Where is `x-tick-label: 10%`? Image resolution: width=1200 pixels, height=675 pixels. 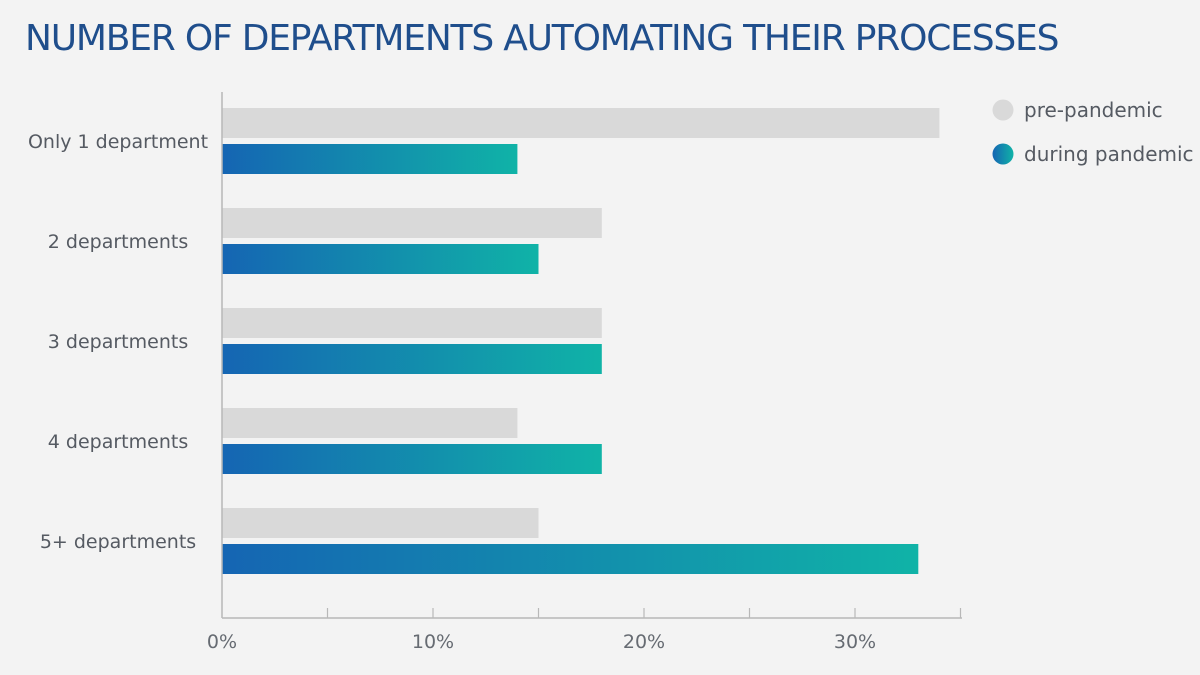 x-tick-label: 10% is located at coordinates (433, 642).